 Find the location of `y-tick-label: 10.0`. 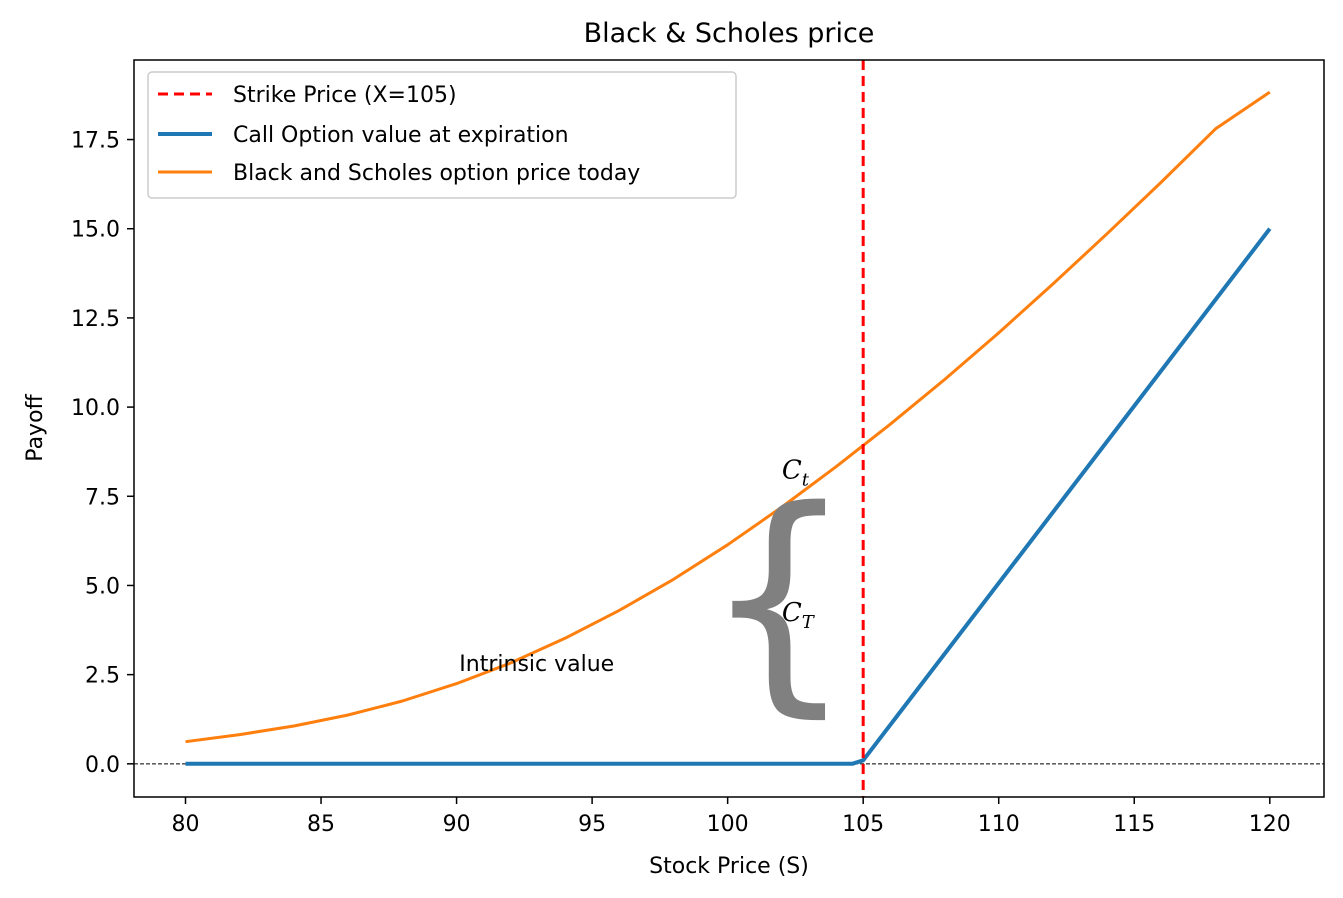

y-tick-label: 10.0 is located at coordinates (95, 408).